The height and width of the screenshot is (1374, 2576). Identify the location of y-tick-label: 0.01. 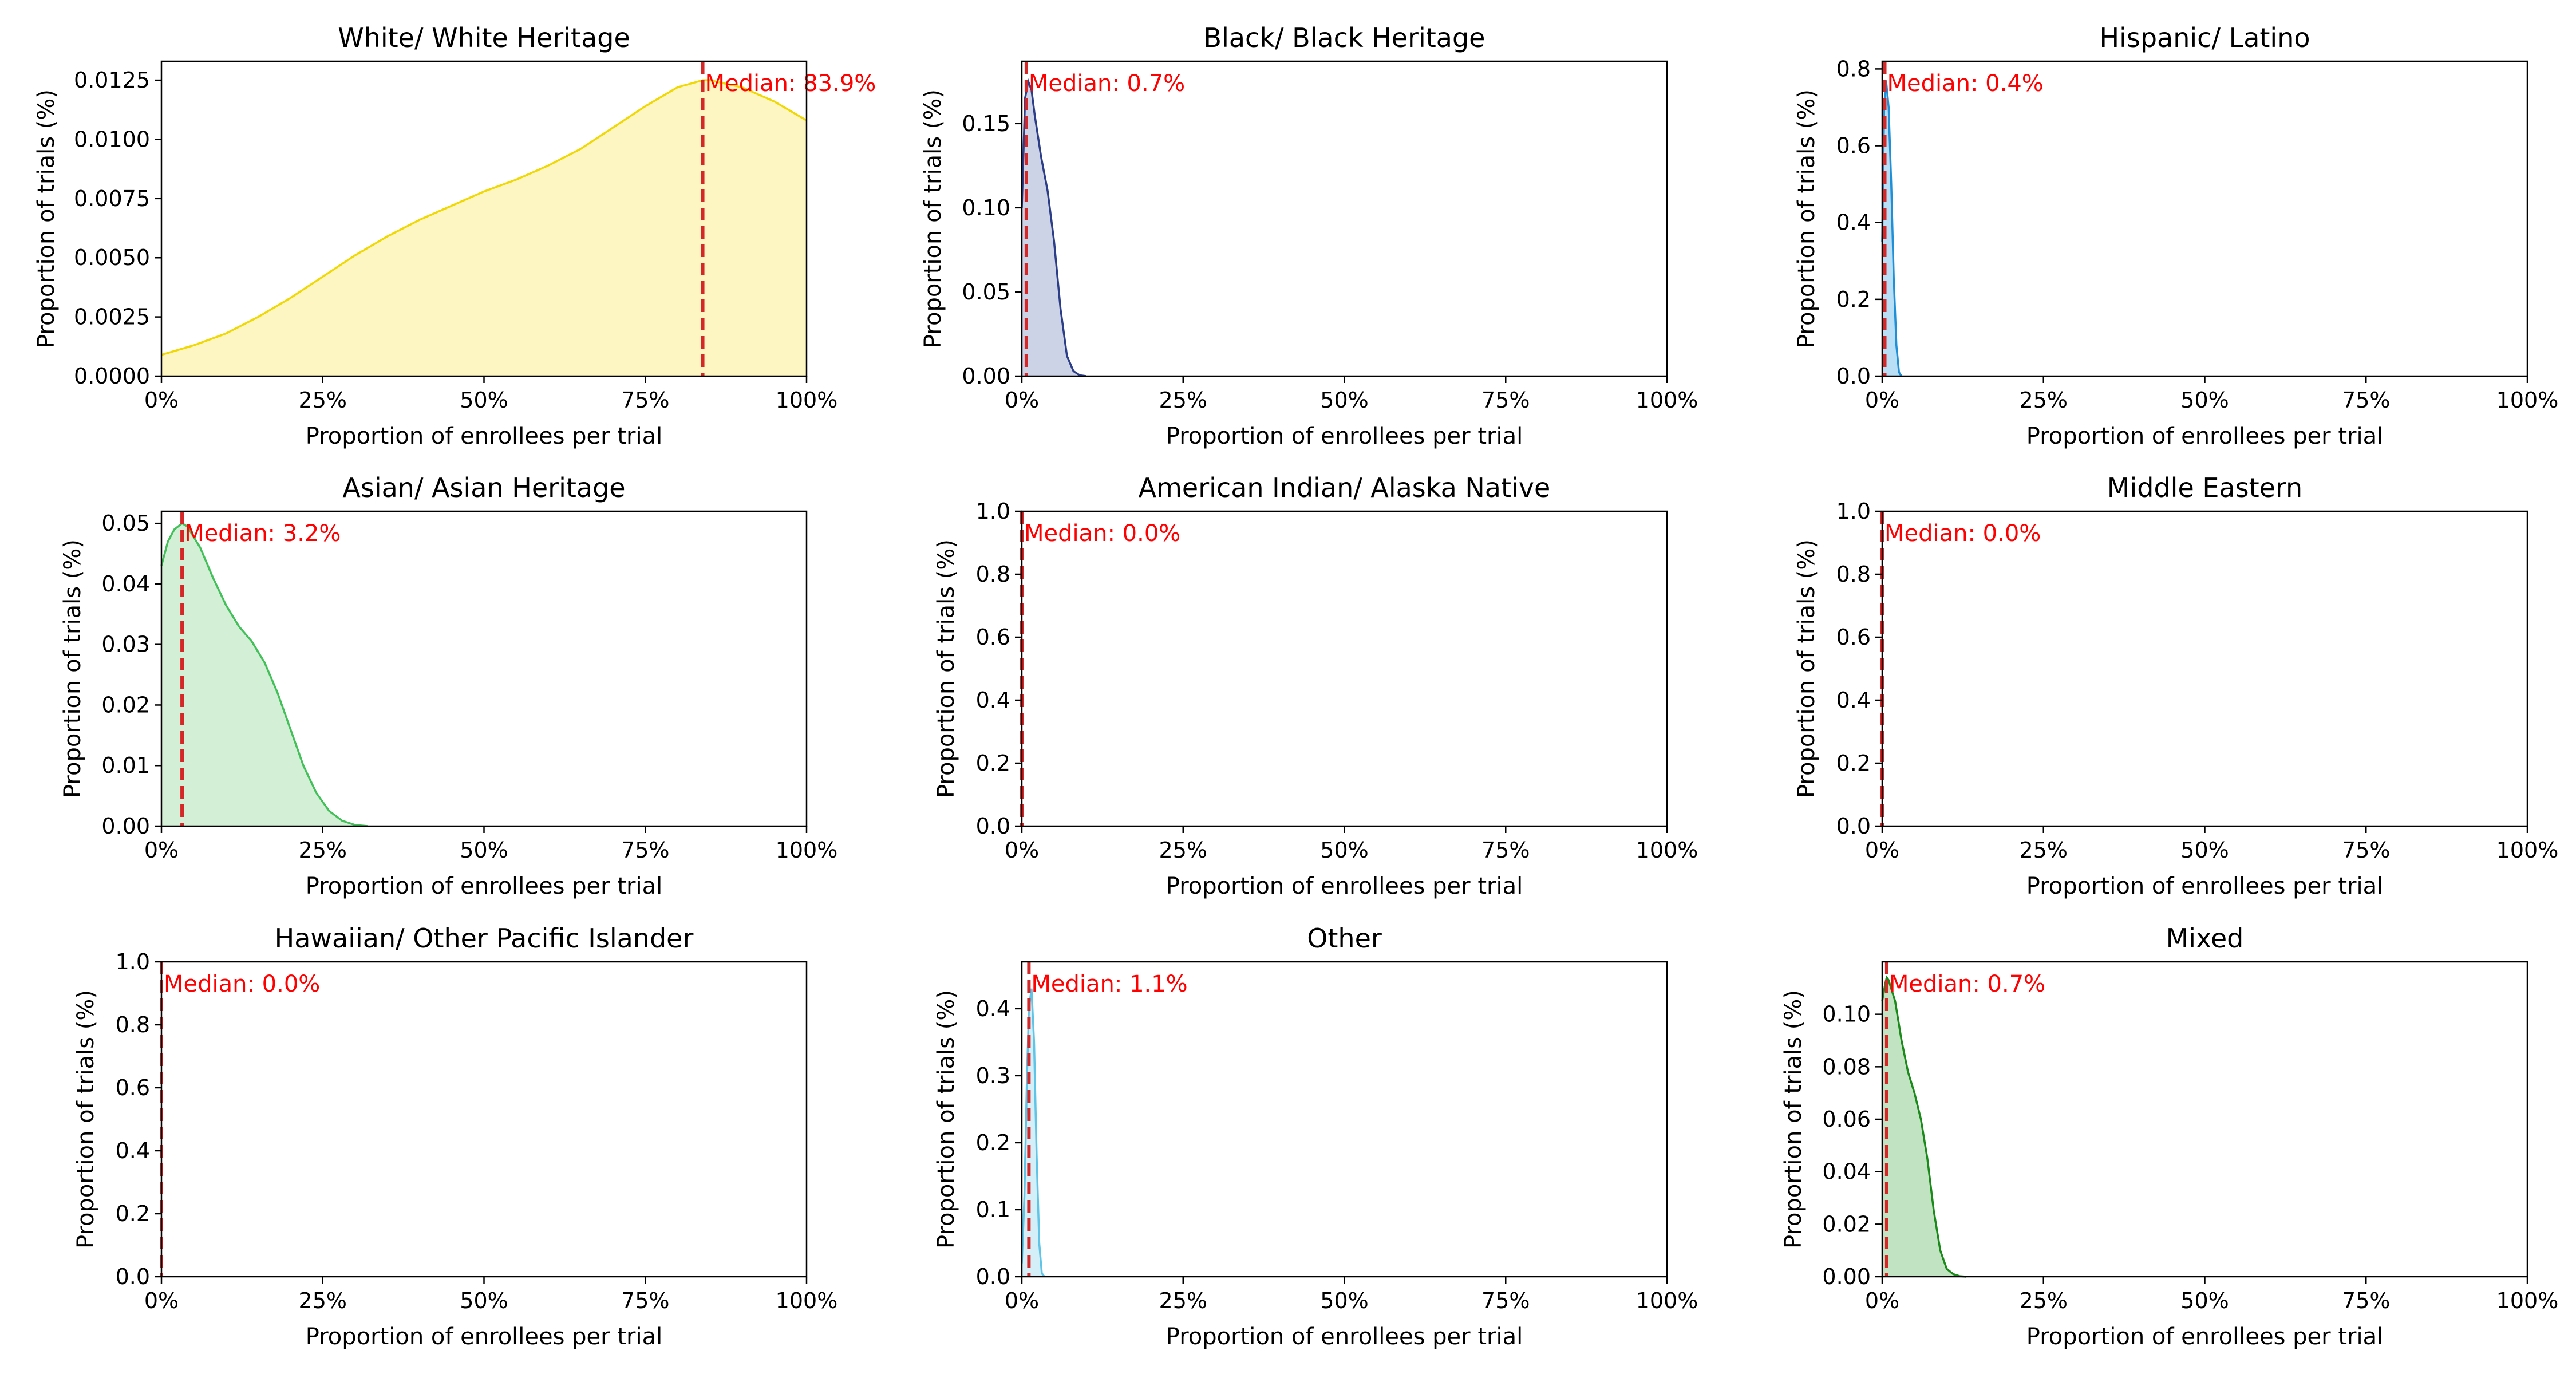
(125, 765).